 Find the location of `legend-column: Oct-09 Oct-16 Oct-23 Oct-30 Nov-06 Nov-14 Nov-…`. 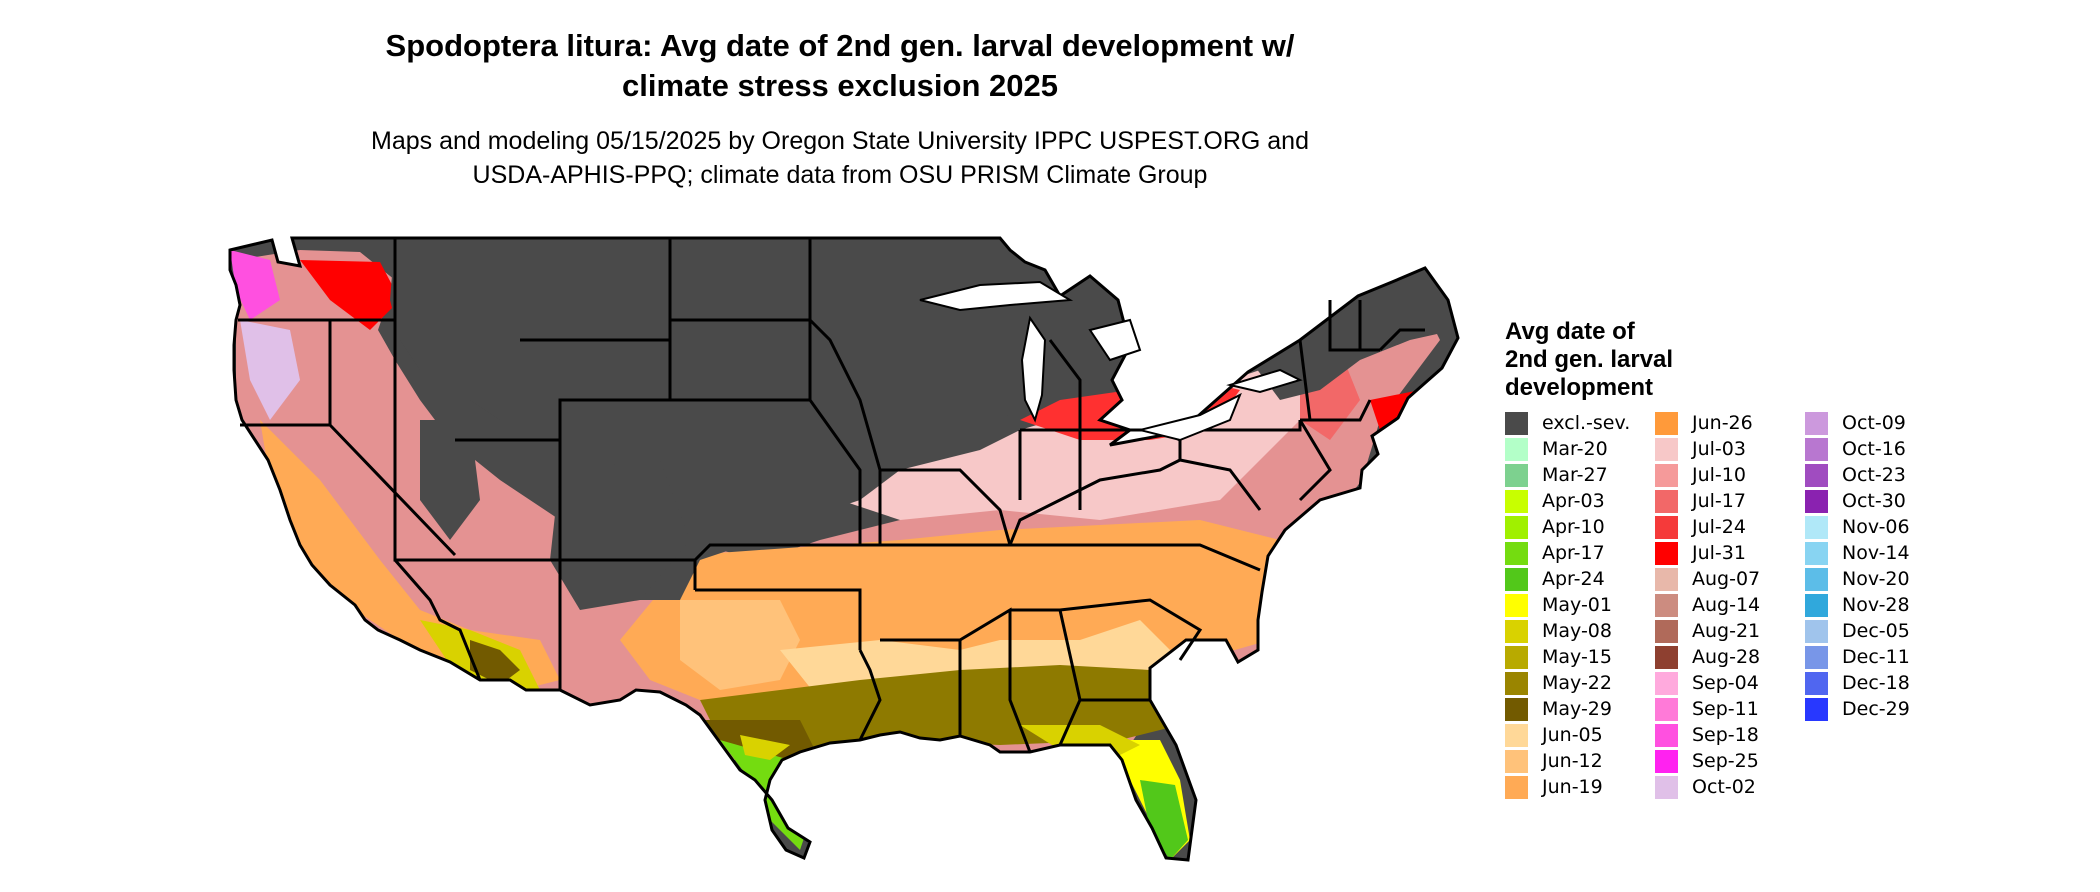

legend-column: Oct-09 Oct-16 Oct-23 Oct-30 Nov-06 Nov-14 Nov-… is located at coordinates (1880, 605).